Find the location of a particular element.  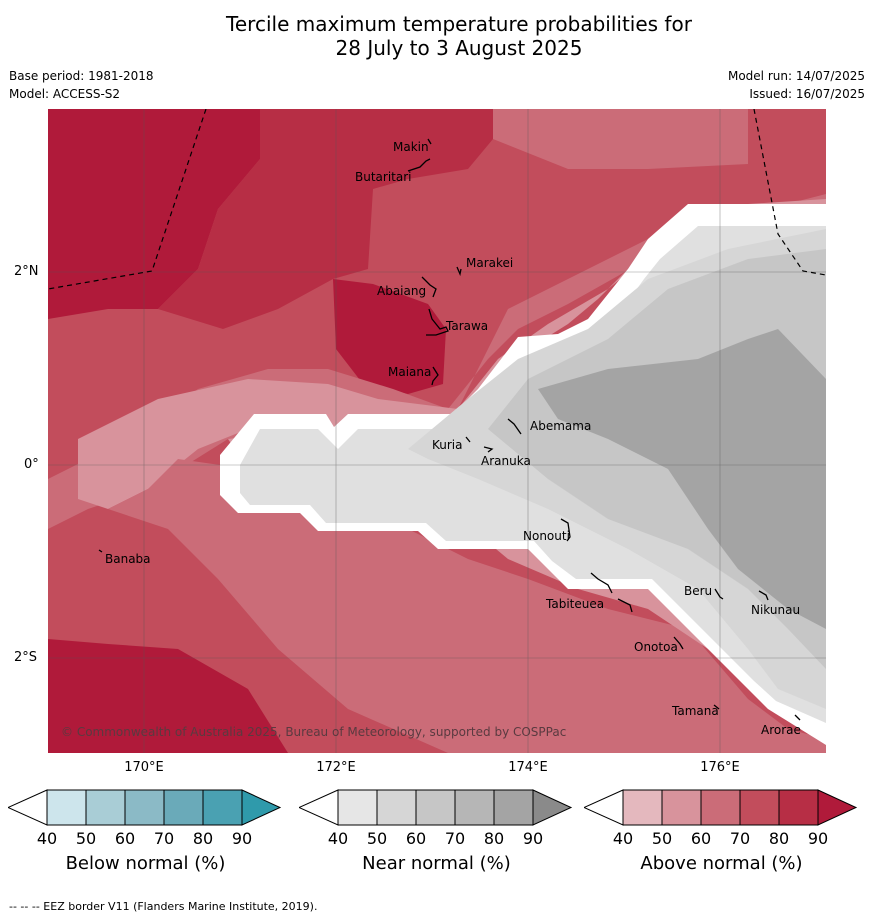

label-tabiteuea: Tabiteuea is located at coordinates (575, 604).